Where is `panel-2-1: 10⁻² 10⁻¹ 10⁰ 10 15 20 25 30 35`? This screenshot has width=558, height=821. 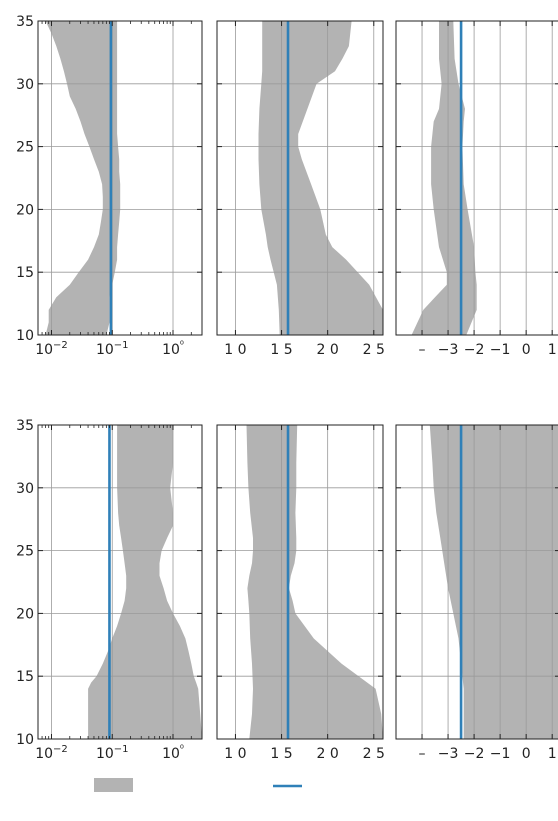 panel-2-1: 10⁻² 10⁻¹ 10⁰ 10 15 20 25 30 35 is located at coordinates (109, 590).